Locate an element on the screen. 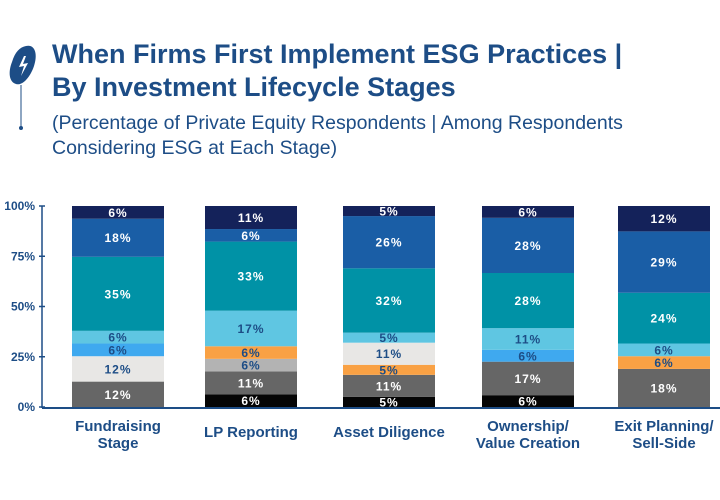 This screenshot has height=500, width=720. x-tick-label: Fundraising Stage is located at coordinates (118, 435).